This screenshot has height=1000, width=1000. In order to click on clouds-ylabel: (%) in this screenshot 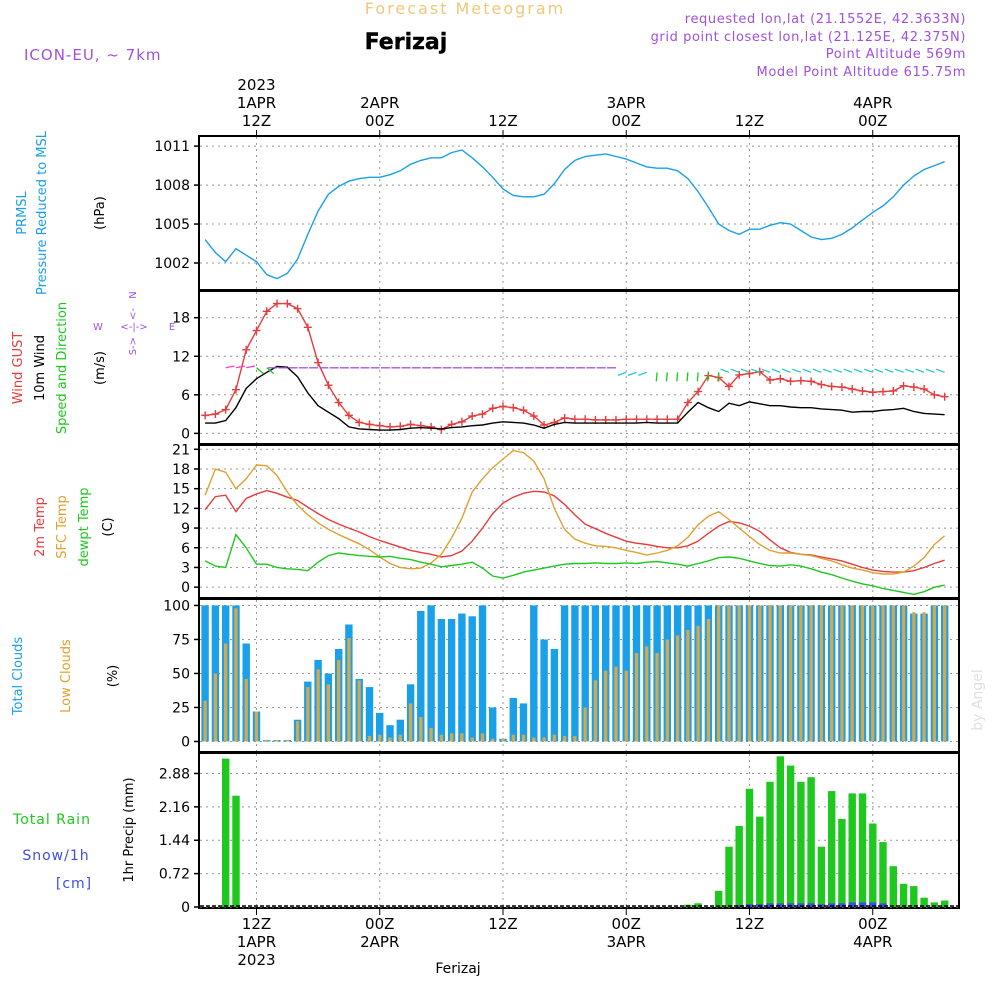, I will do `click(113, 676)`.